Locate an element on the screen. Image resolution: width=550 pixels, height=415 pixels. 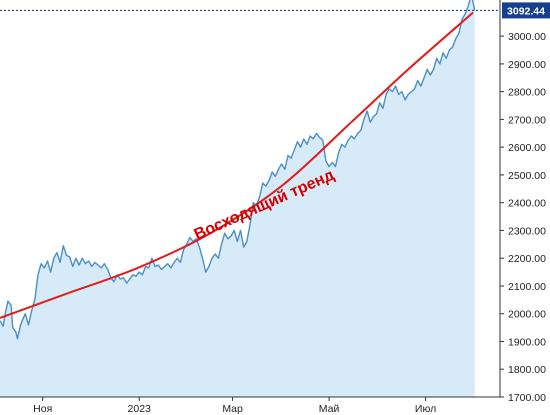
y-tick-label: 2800.00 is located at coordinates (527, 93).